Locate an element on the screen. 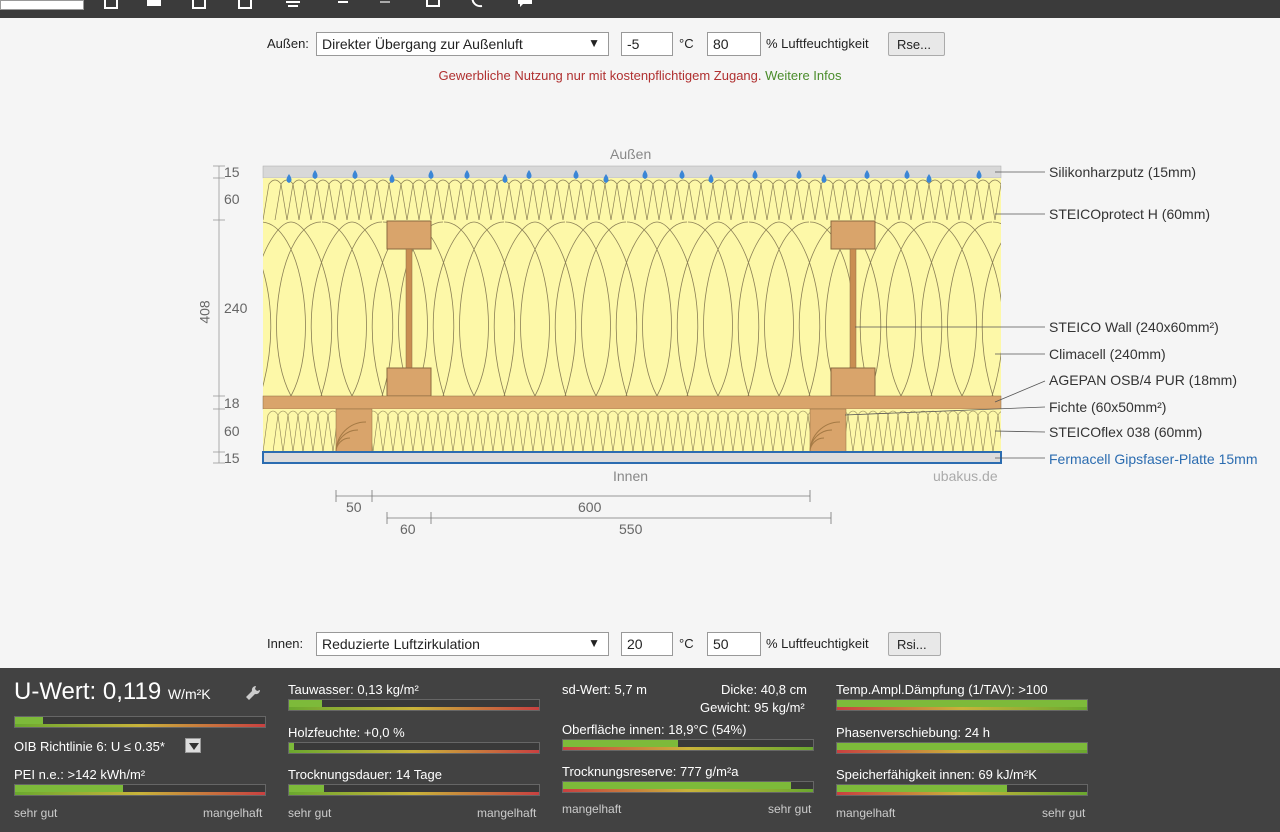 This screenshot has width=1280, height=832. thickness-osb: 18 is located at coordinates (232, 403).